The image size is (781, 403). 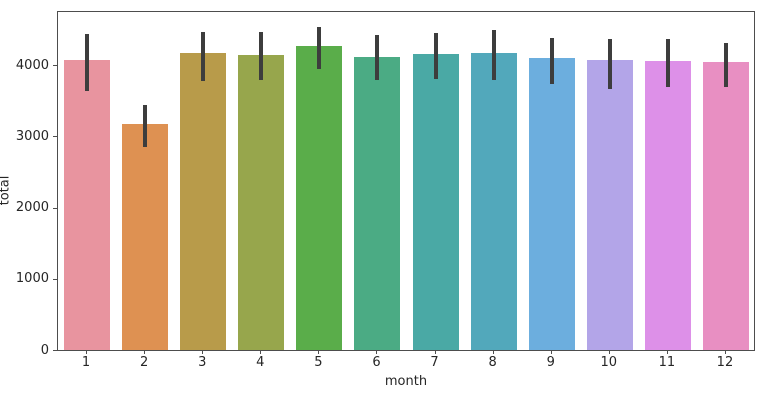 What do you see at coordinates (434, 362) in the screenshot?
I see `x-tick-label: 7` at bounding box center [434, 362].